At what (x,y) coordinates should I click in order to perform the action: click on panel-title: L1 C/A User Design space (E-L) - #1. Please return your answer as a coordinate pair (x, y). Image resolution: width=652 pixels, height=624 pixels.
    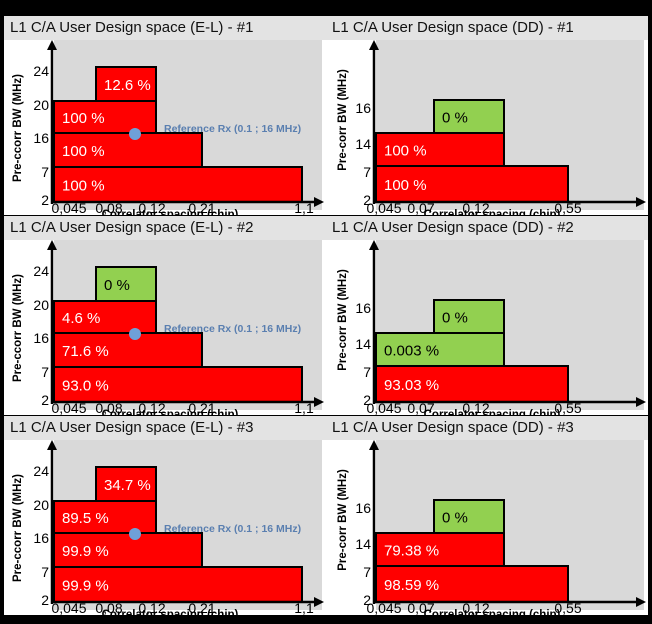
    Looking at the image, I should click on (165, 28).